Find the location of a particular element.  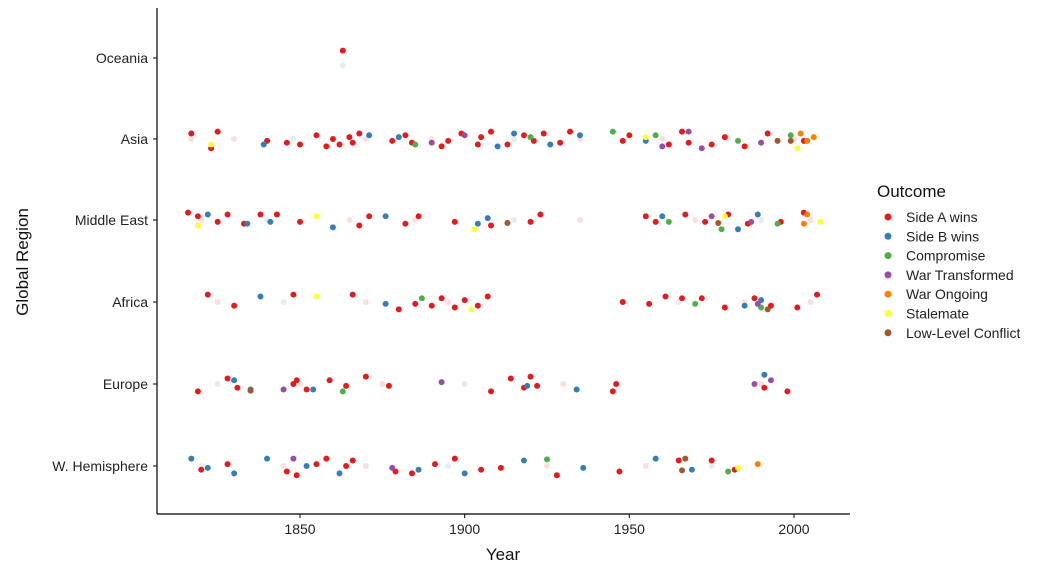

x-ticks: 1850 1900 1950 2000 is located at coordinates (547, 525).